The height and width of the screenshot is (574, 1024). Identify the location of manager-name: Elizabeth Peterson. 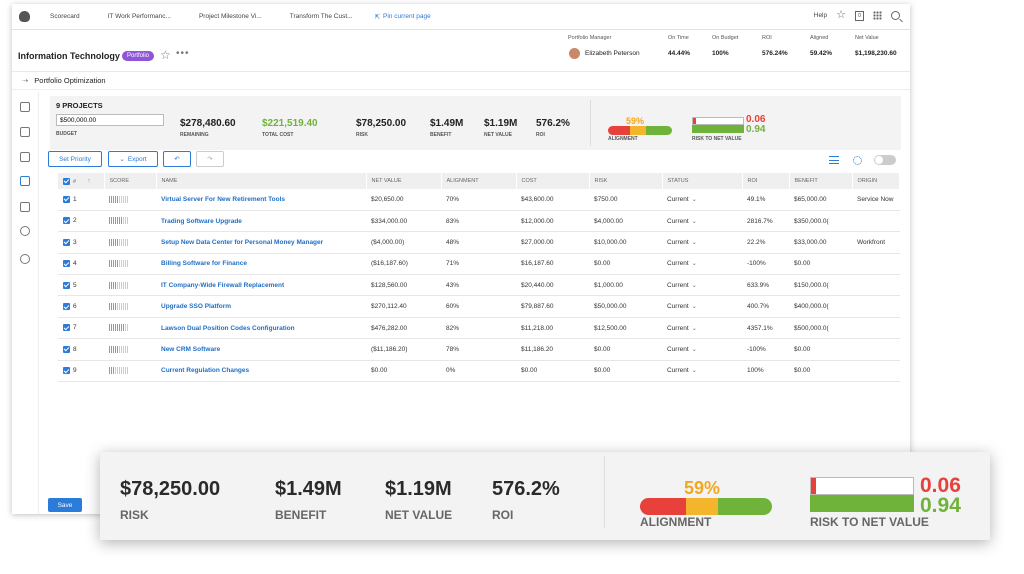
(612, 53).